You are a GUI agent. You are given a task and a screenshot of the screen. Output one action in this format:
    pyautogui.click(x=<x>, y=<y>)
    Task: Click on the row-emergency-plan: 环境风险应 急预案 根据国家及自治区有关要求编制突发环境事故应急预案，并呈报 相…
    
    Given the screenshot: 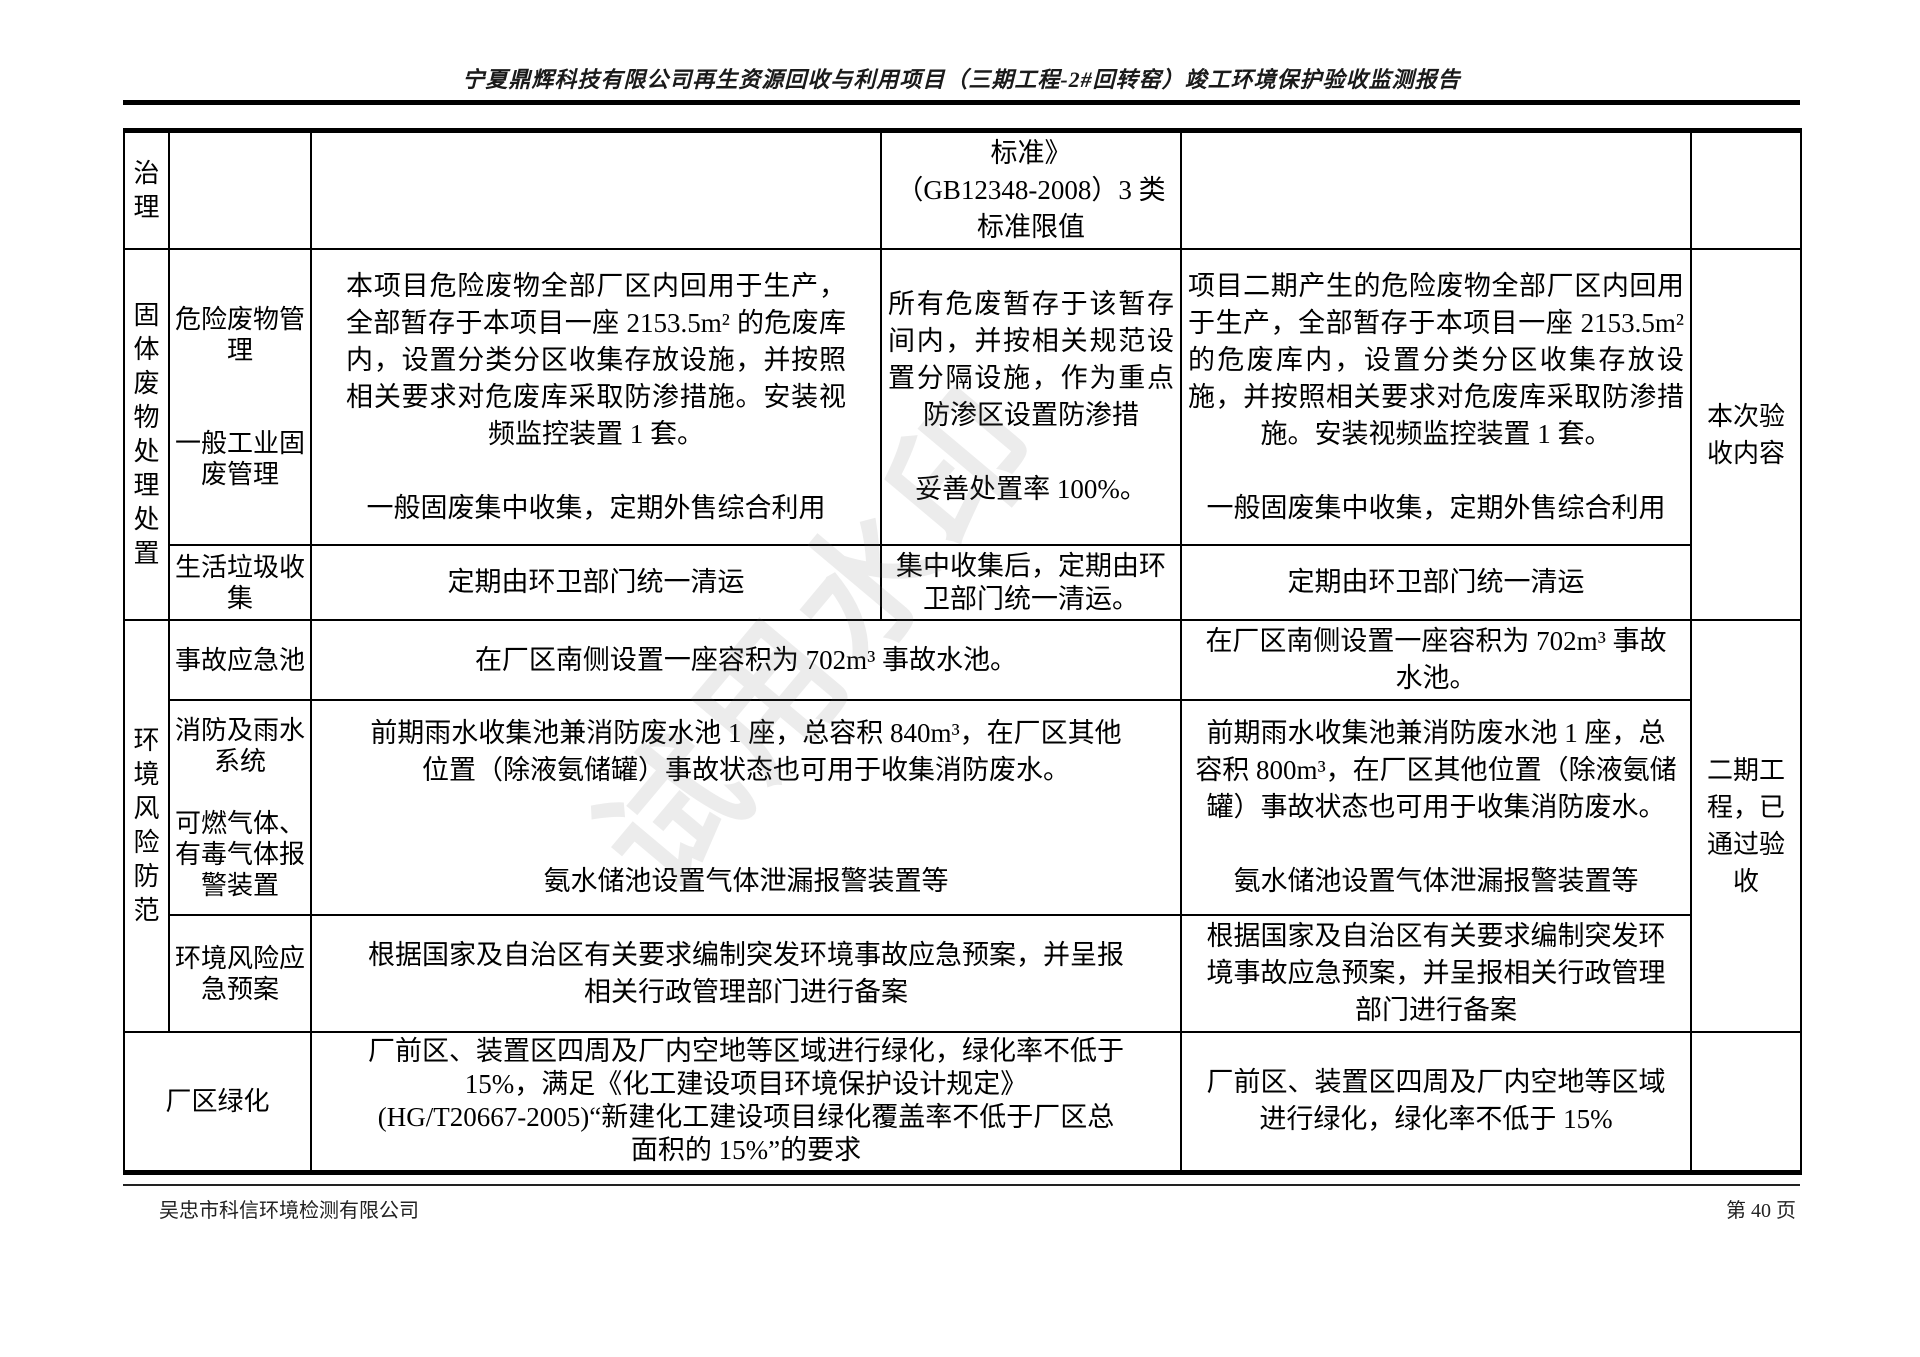 What is the action you would take?
    pyautogui.click(x=962, y=973)
    